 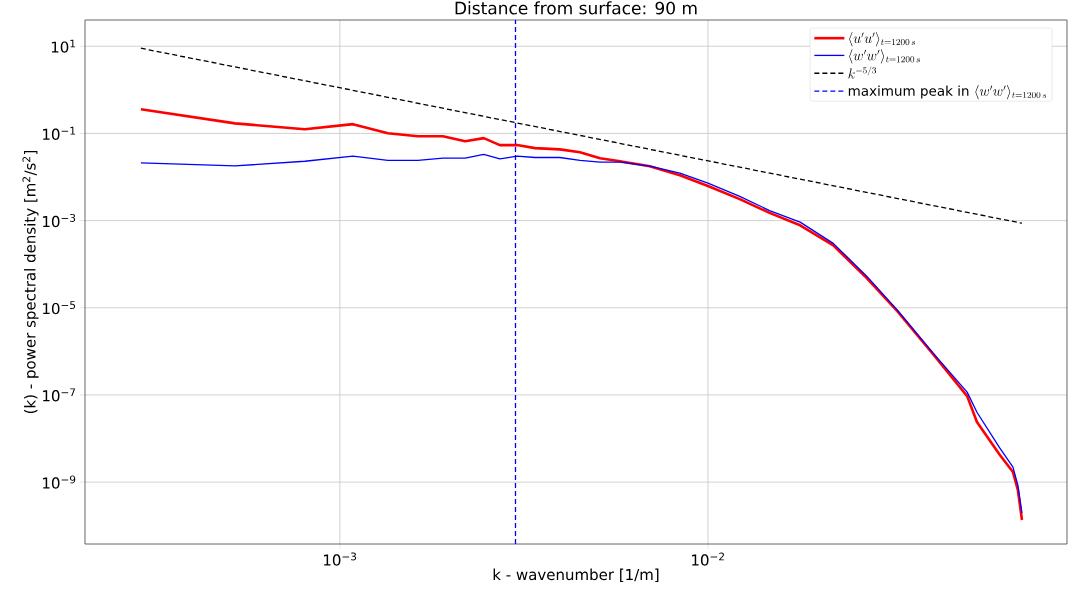 I want to click on legend-label: $\mbox{maximum peak in }\langle w'w'\rangle_{t=1200\,s}$, so click(x=947, y=92).